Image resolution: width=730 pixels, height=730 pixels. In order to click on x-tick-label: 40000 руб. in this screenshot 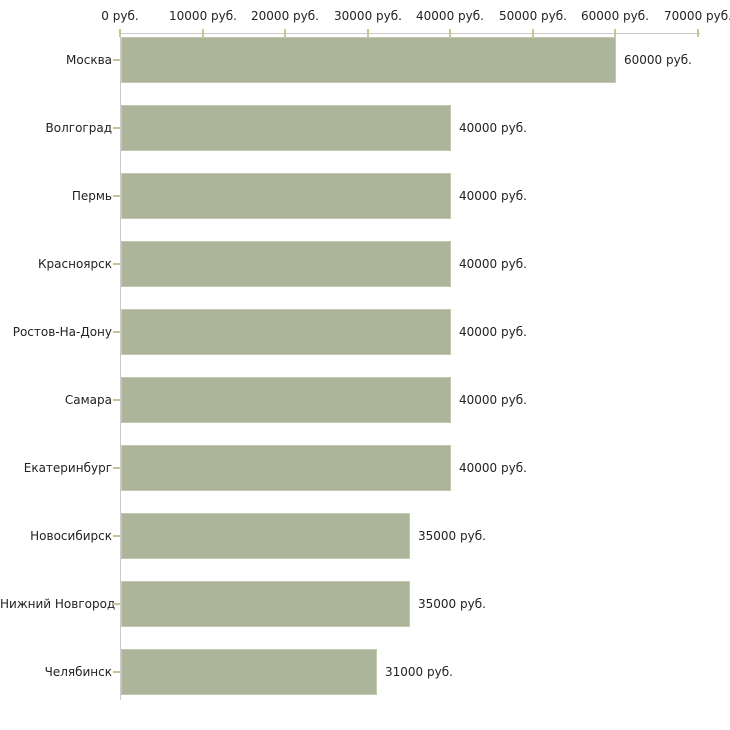, I will do `click(450, 16)`.